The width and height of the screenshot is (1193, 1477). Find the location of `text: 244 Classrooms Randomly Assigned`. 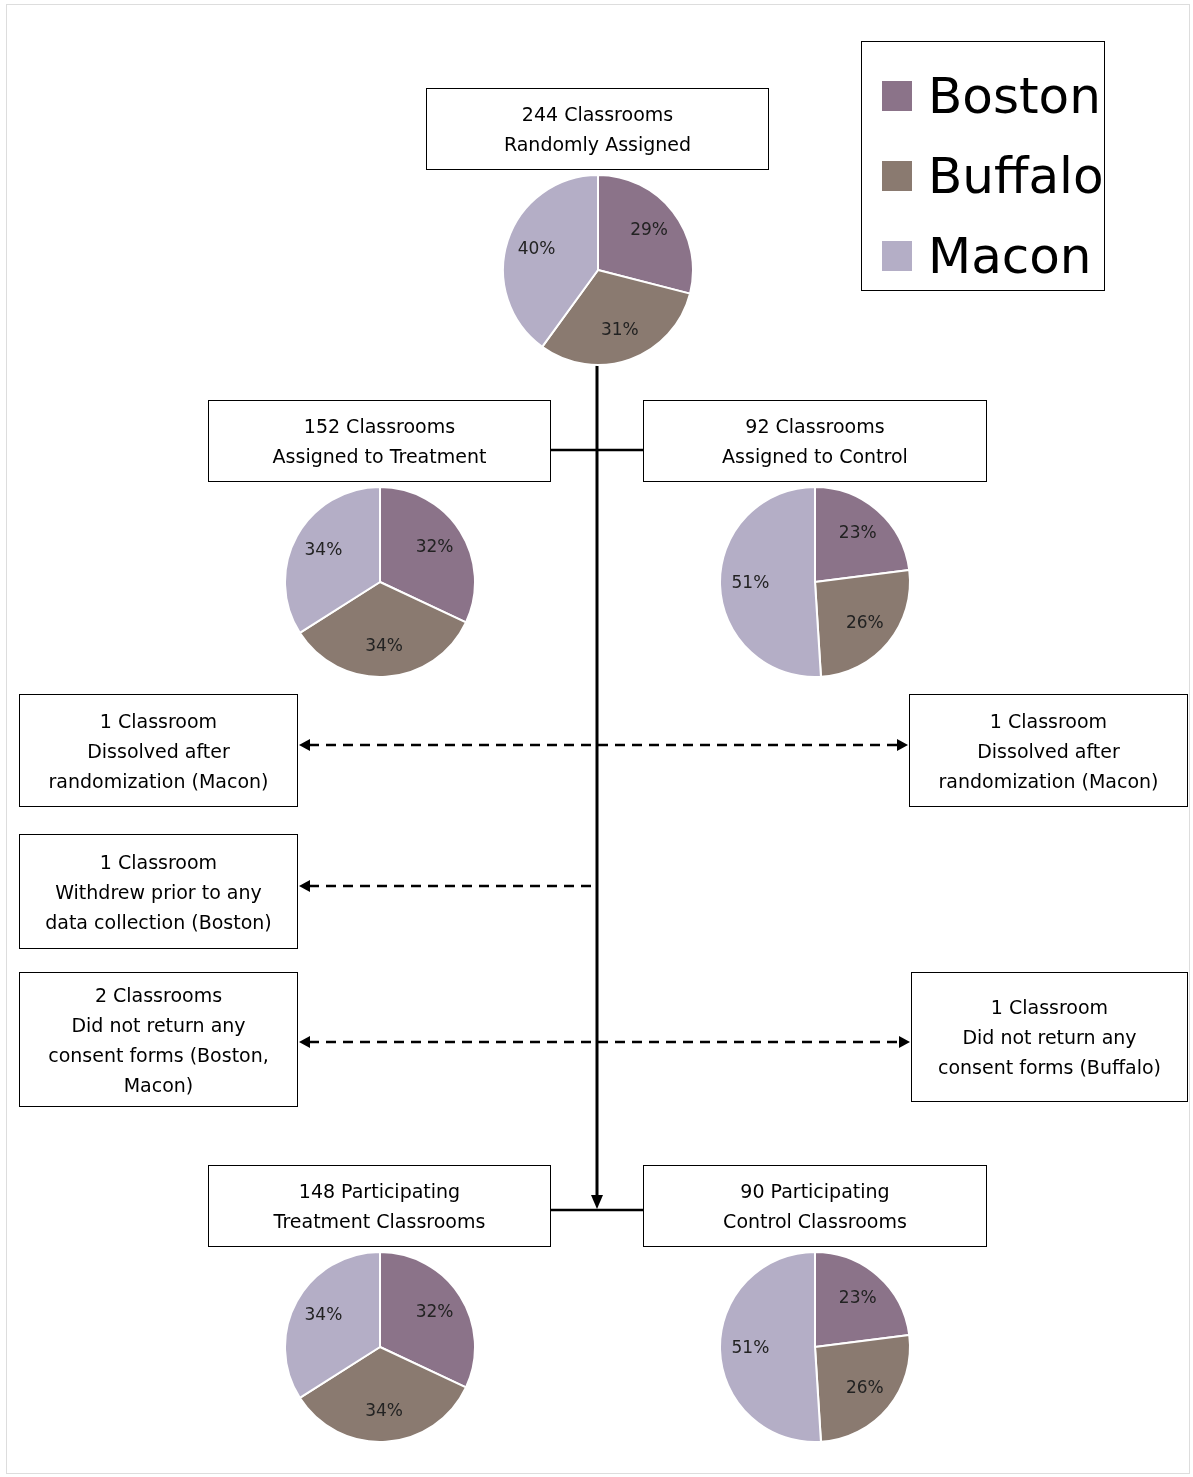

text: 244 Classrooms Randomly Assigned is located at coordinates (597, 129).